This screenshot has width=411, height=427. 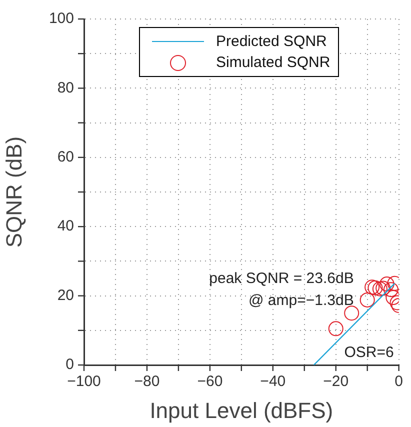 I want to click on annotation: OSR=6, so click(x=369, y=352).